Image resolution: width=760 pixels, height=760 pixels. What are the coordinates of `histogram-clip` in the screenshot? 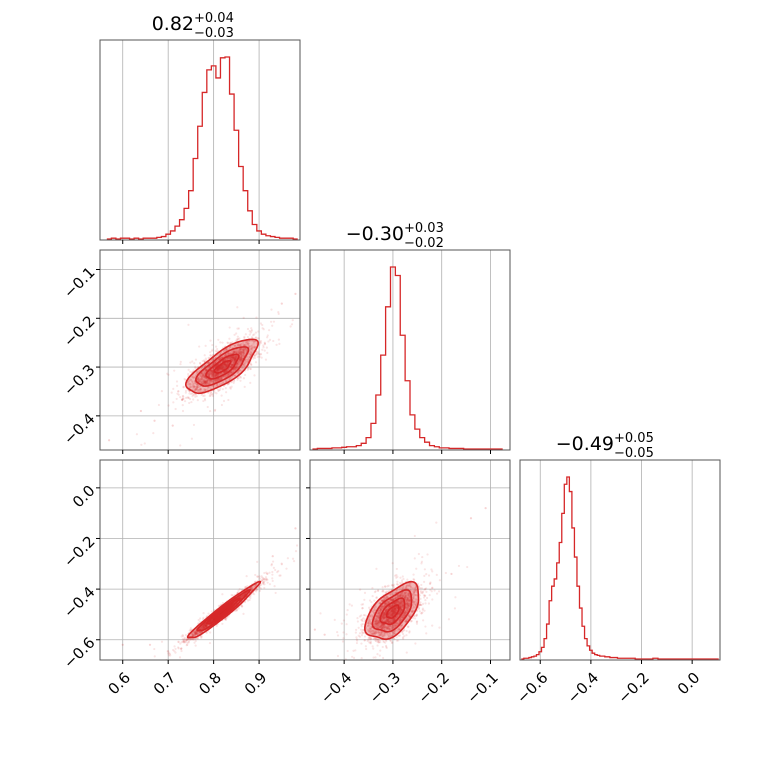 It's located at (407, 358).